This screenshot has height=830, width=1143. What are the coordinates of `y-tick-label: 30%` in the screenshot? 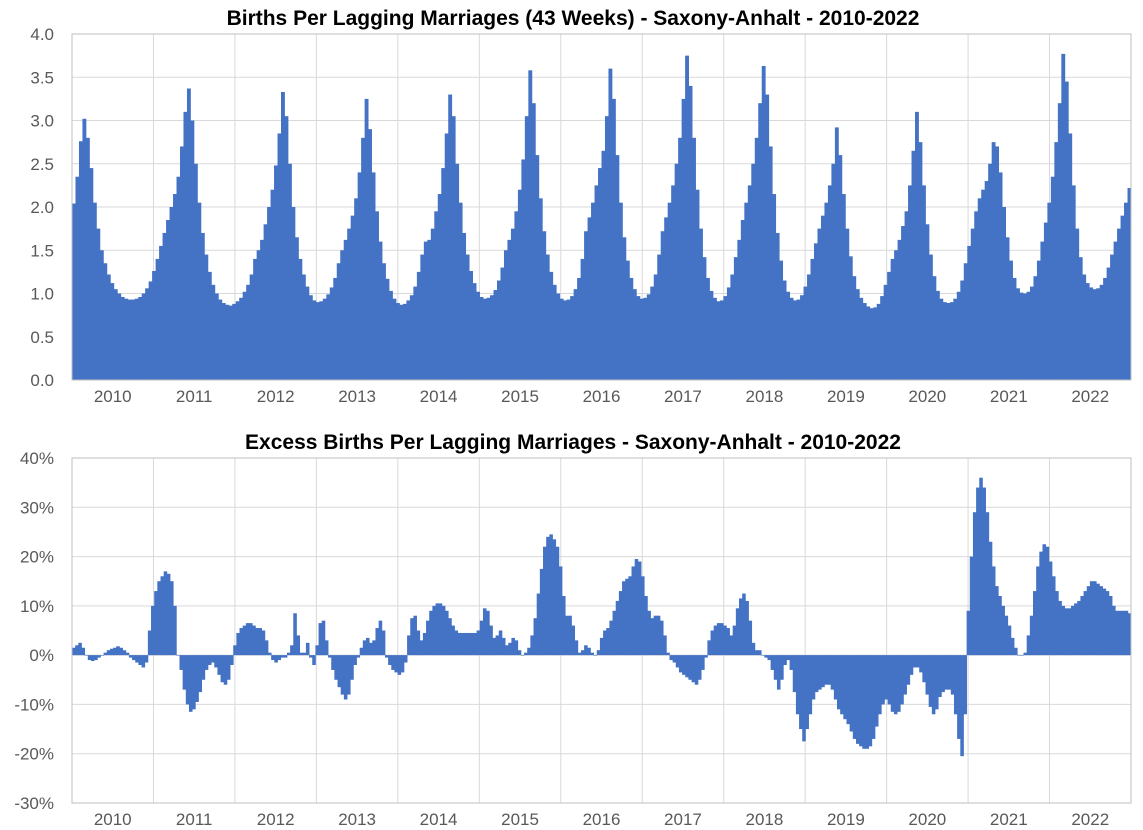 It's located at (37, 507).